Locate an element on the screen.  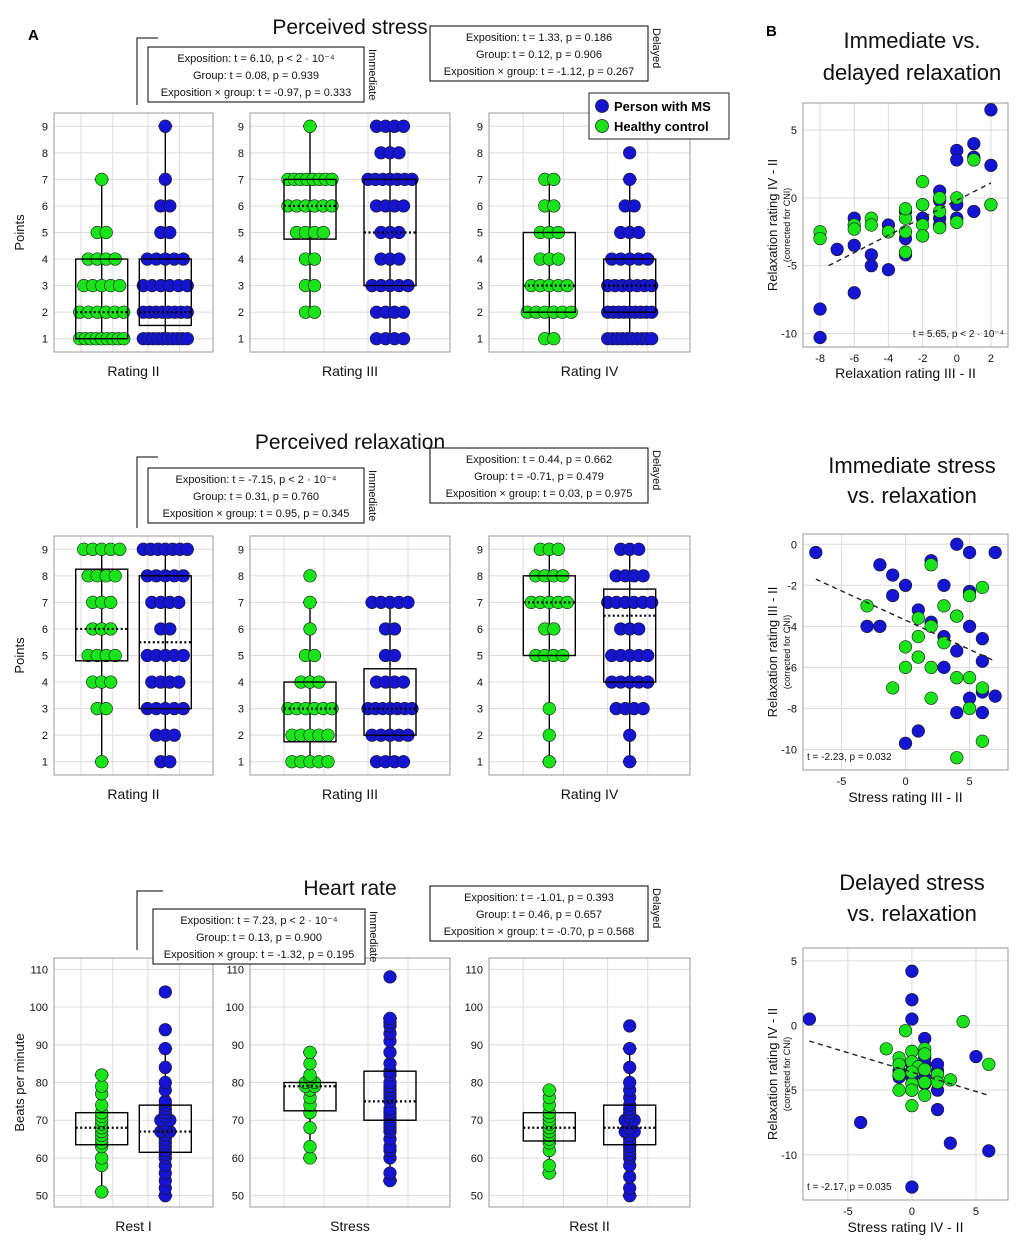
chart-title: Delayed stress is located at coordinates (912, 882).